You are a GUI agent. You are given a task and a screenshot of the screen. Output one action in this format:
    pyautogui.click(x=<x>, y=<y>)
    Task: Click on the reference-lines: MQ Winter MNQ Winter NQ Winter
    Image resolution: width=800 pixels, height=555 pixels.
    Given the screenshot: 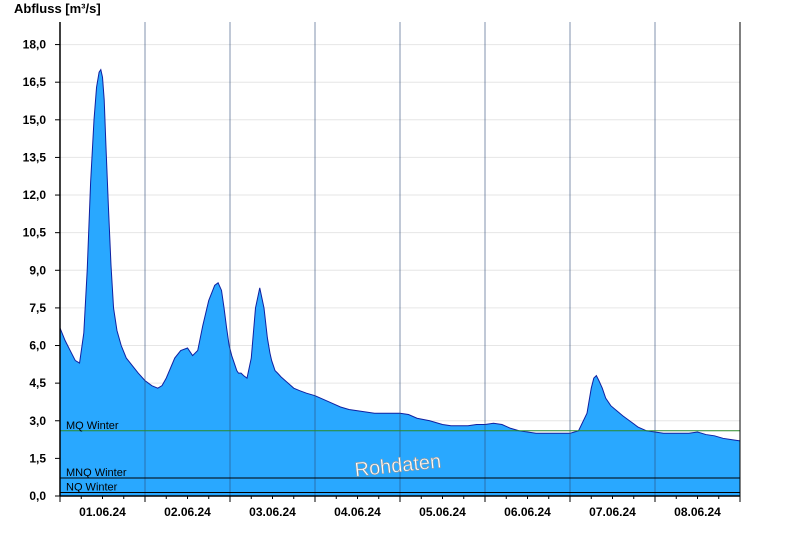 What is the action you would take?
    pyautogui.click(x=400, y=456)
    